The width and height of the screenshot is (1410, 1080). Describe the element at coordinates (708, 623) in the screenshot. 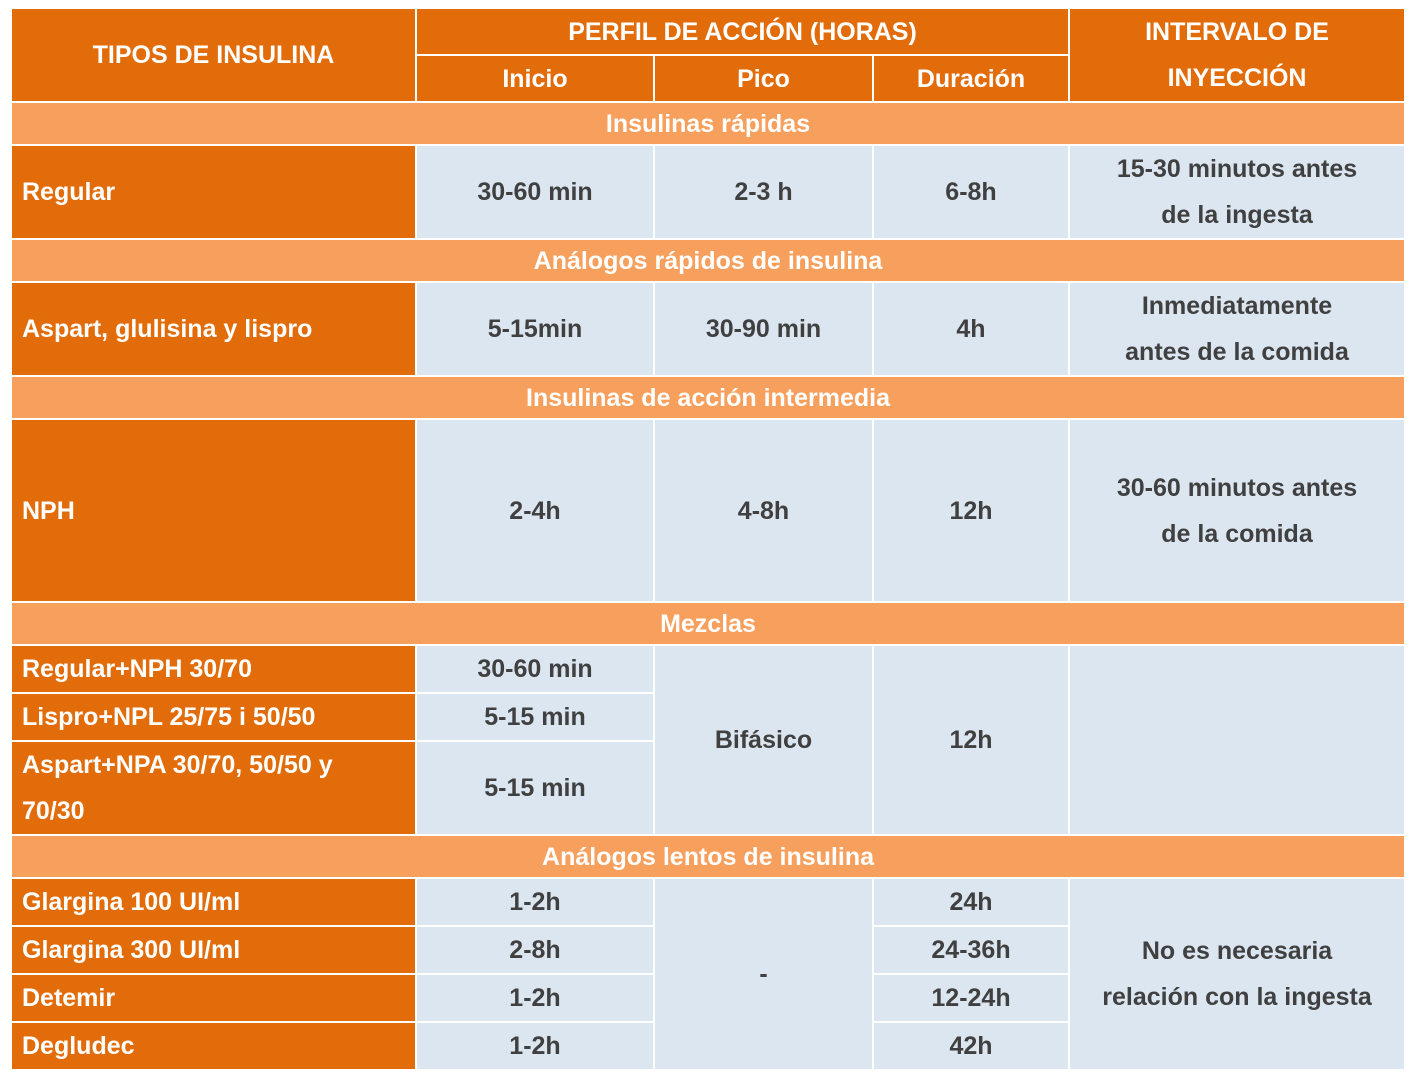

I see `section-mixes: Mezclas` at that location.